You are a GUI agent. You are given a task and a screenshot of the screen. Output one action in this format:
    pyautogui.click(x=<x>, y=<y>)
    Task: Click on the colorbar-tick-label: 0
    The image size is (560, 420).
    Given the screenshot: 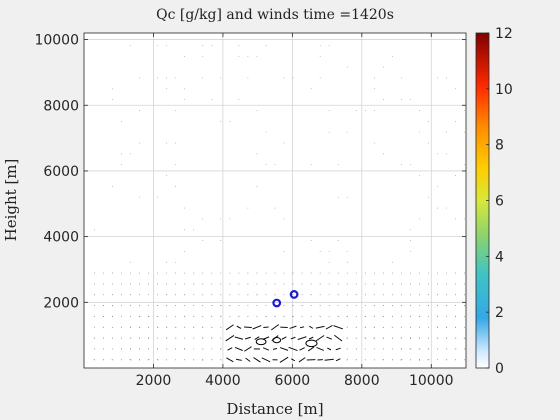 What is the action you would take?
    pyautogui.click(x=499, y=369)
    